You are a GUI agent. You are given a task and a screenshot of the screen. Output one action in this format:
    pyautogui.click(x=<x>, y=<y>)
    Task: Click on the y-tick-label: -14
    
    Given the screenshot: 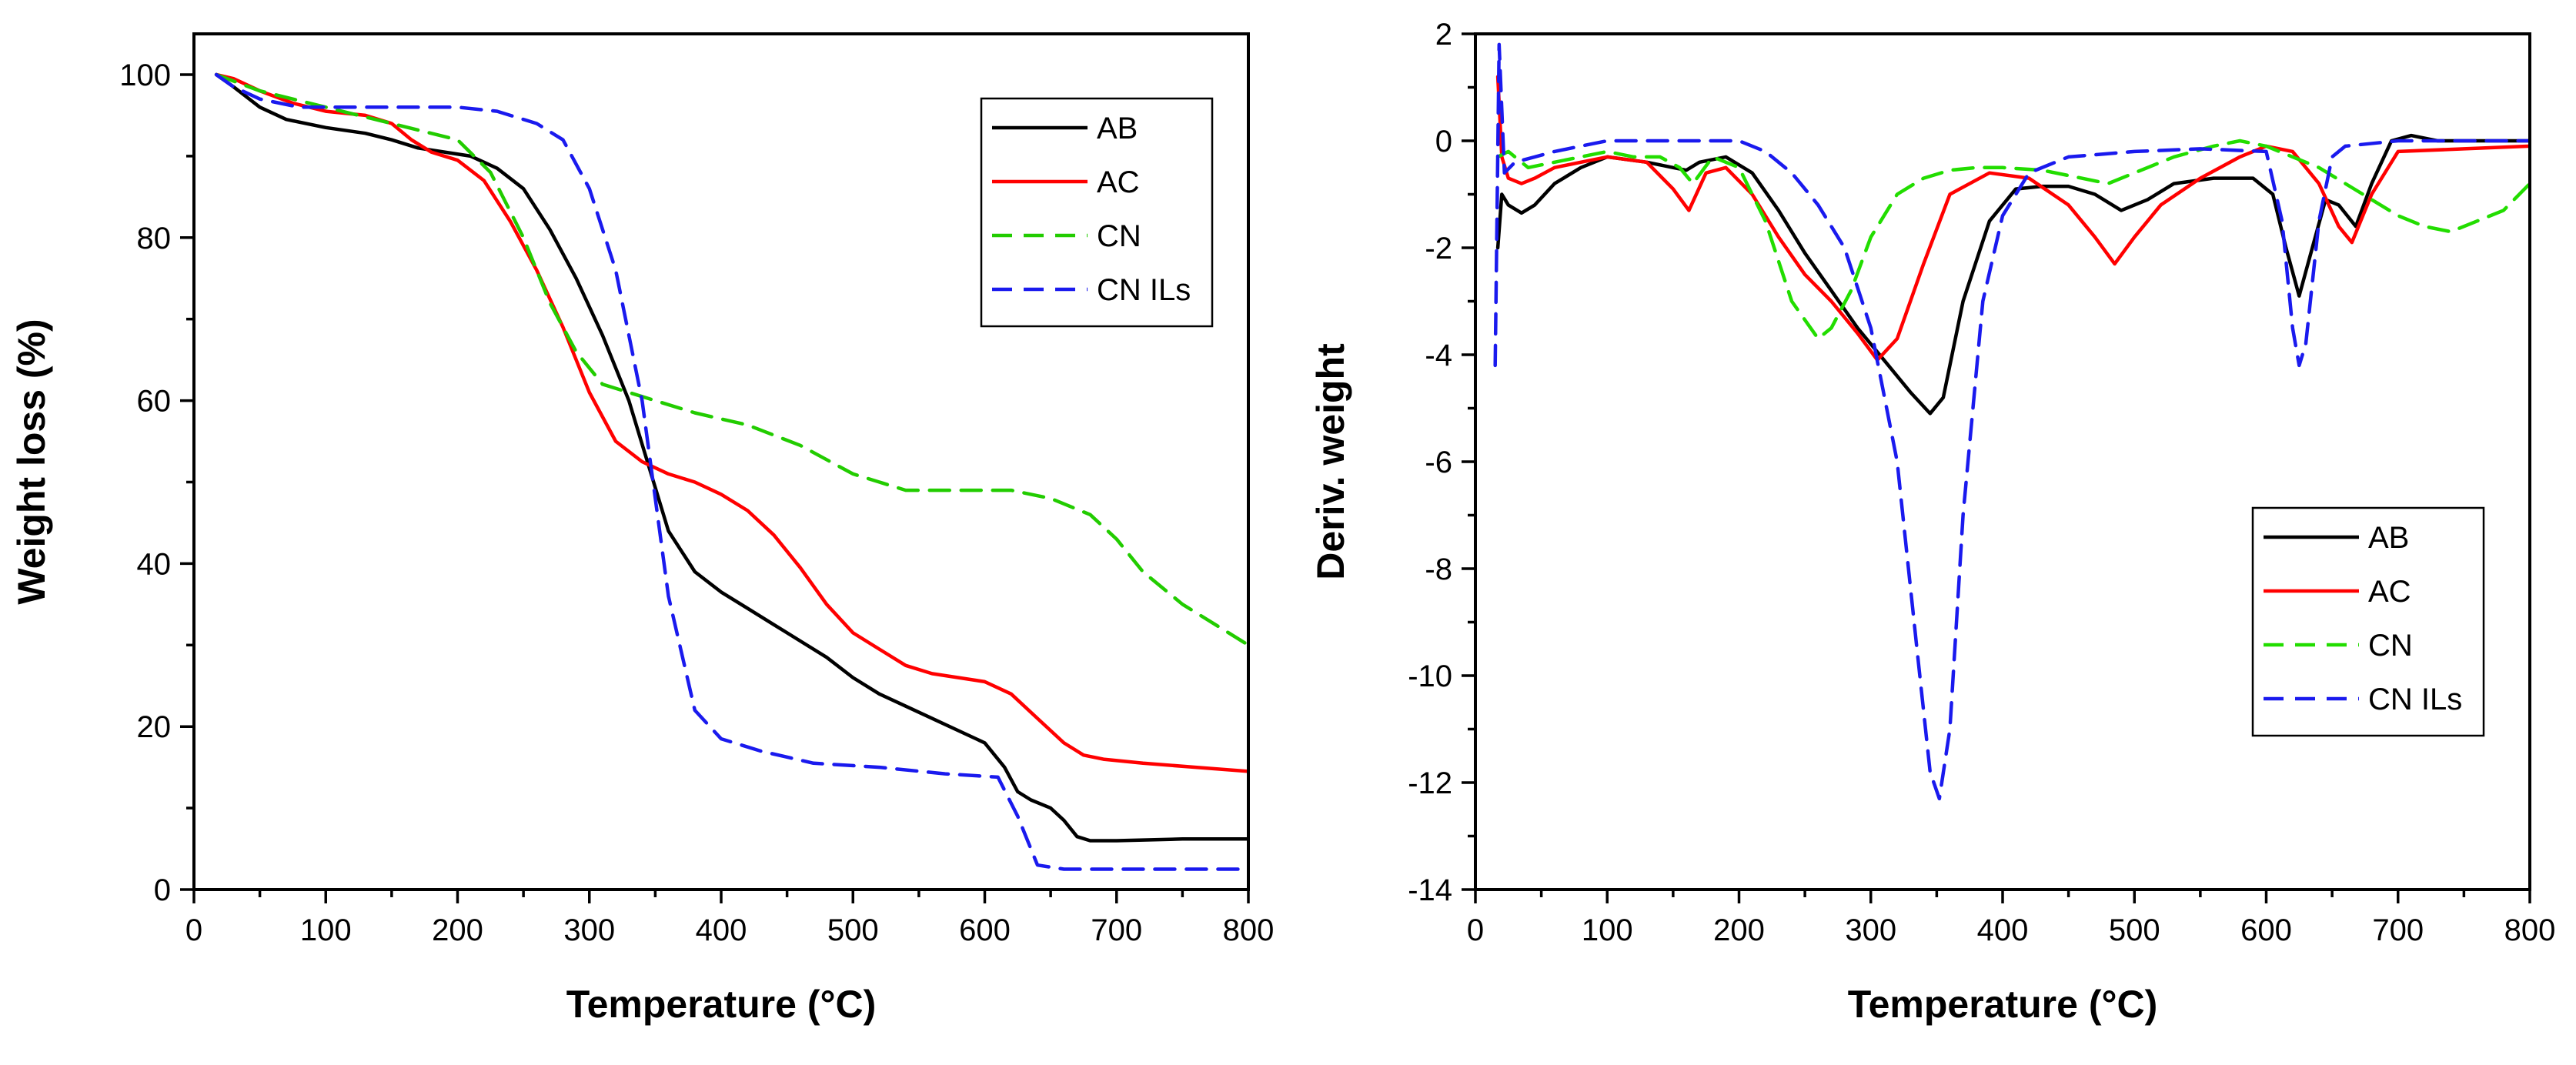 What is the action you would take?
    pyautogui.click(x=1430, y=890)
    